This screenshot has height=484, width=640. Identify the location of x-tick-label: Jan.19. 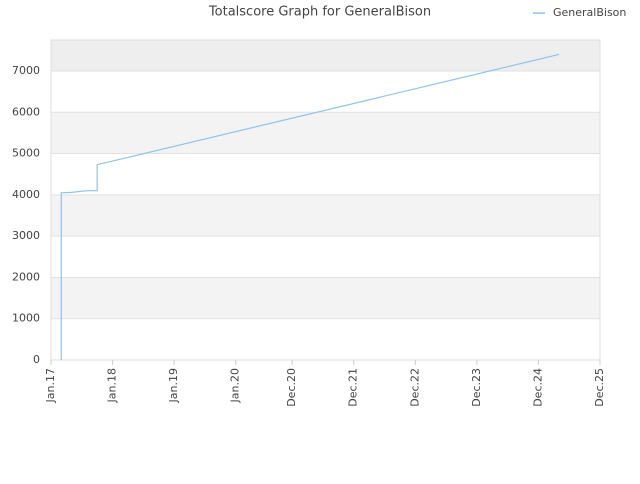
(173, 385).